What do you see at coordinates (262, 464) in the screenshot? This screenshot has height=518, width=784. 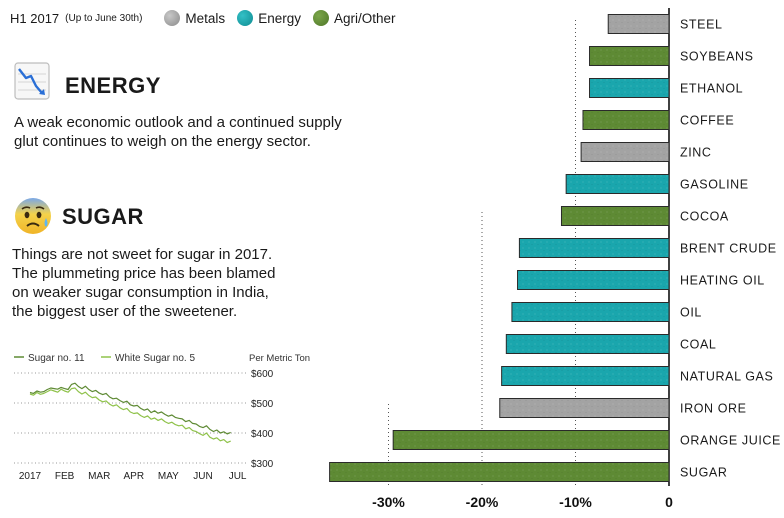 I see `mini-y-tick-label: $300` at bounding box center [262, 464].